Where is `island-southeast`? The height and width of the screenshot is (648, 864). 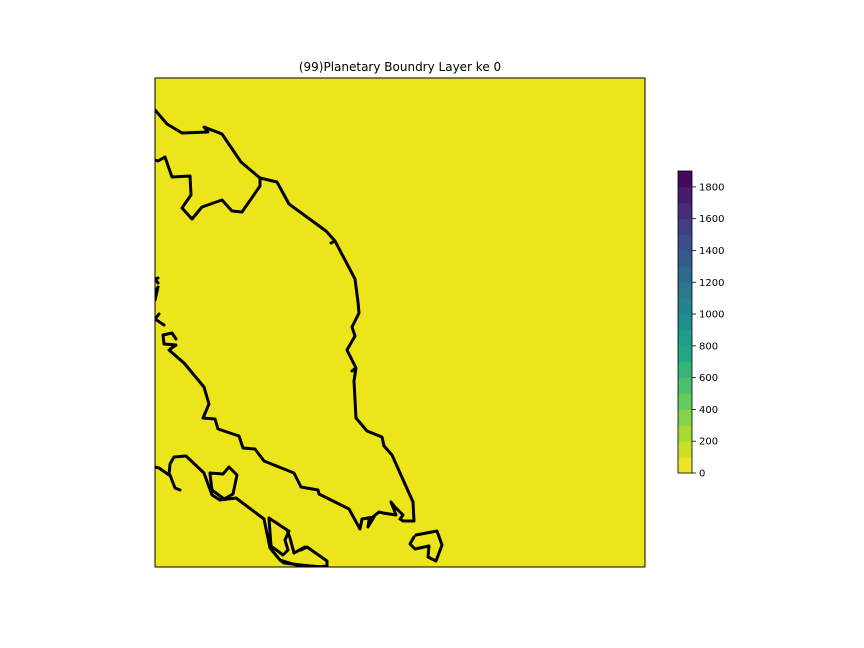 island-southeast is located at coordinates (426, 546).